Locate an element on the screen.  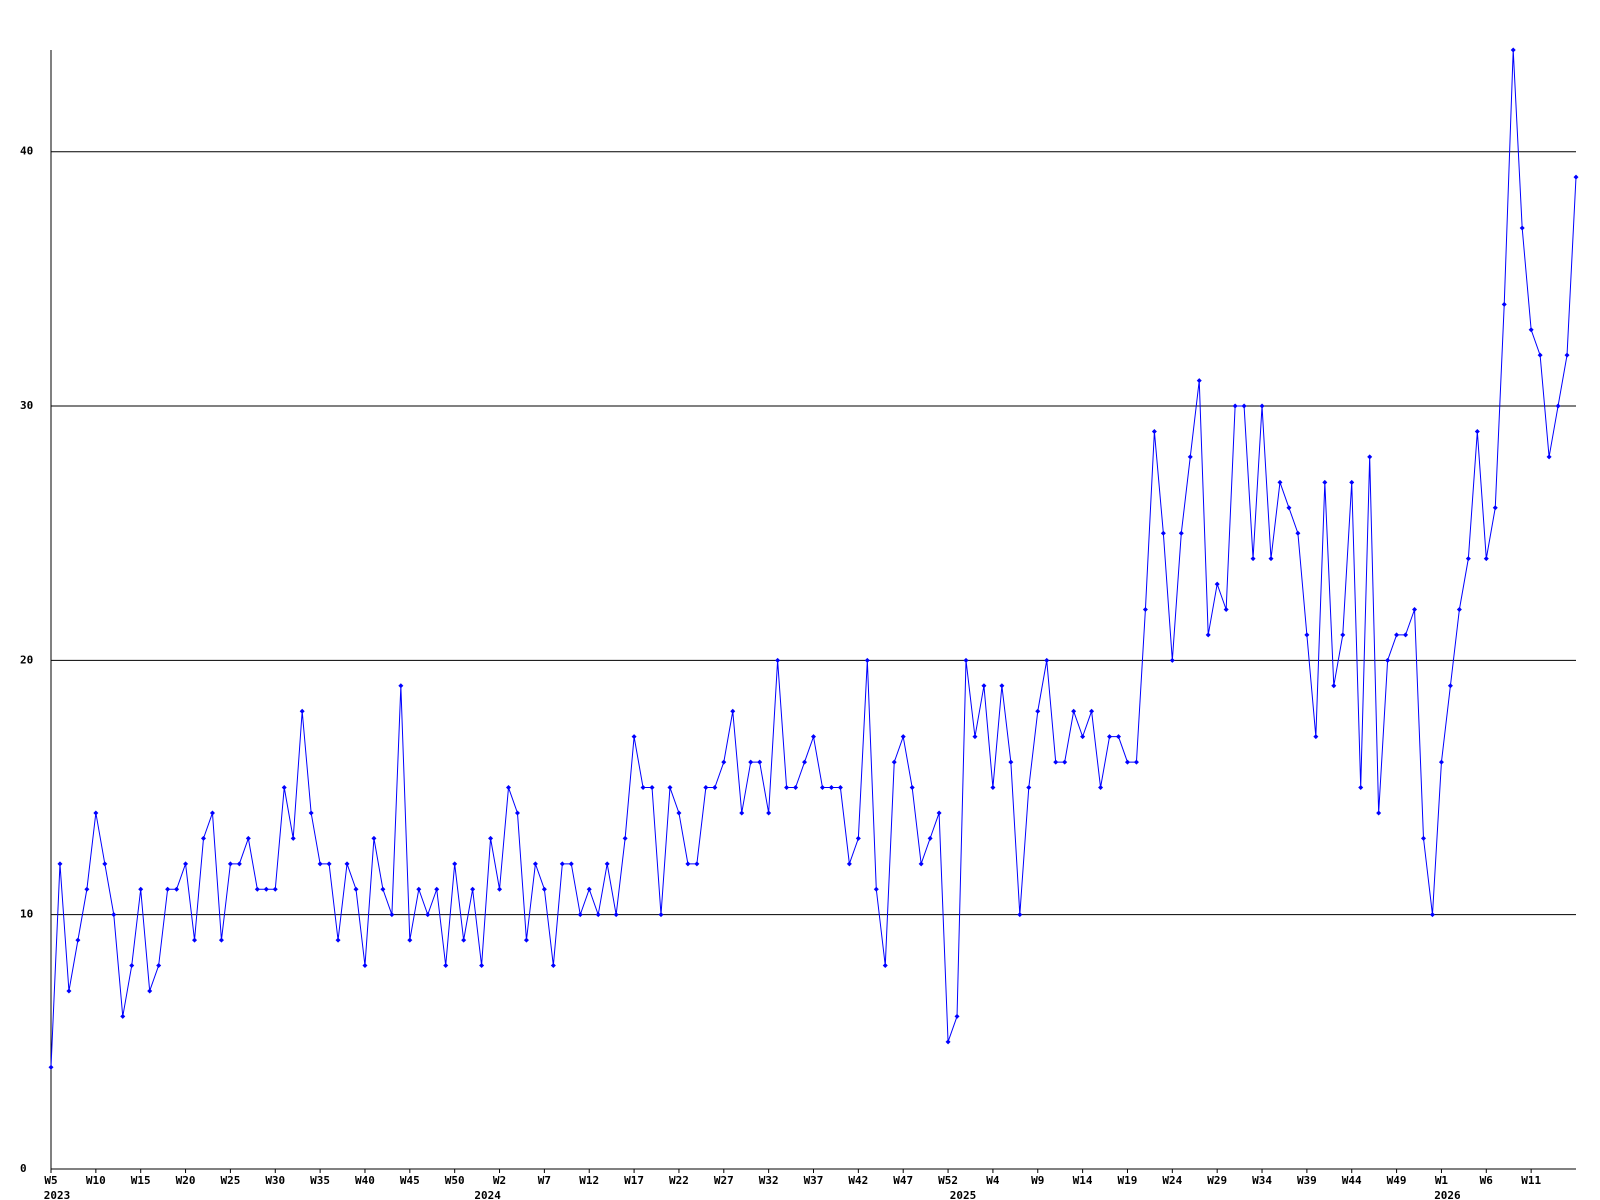
x-tick-label: W25 is located at coordinates (230, 1180).